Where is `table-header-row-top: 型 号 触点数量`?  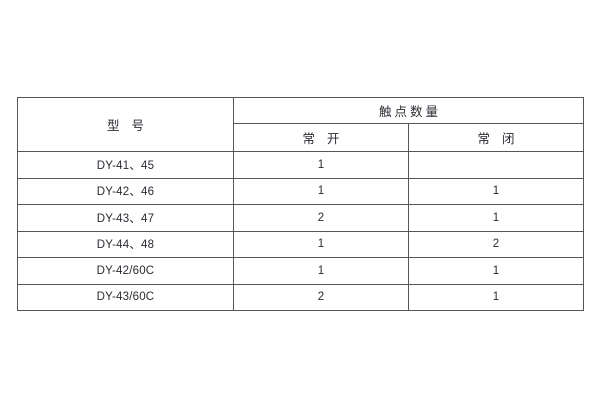
table-header-row-top: 型 号 触点数量 is located at coordinates (301, 124).